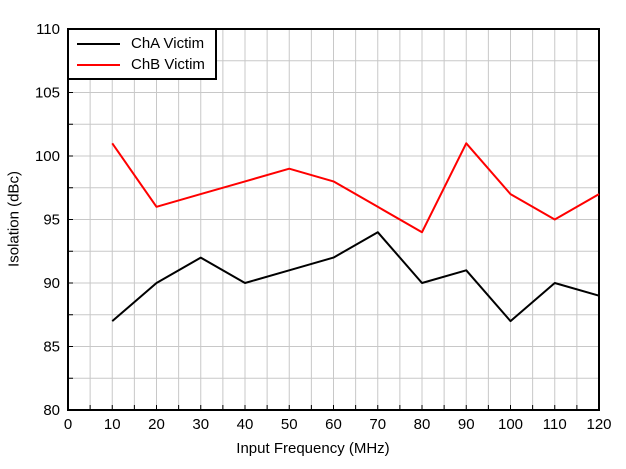  I want to click on x-tick-label: 20, so click(156, 424).